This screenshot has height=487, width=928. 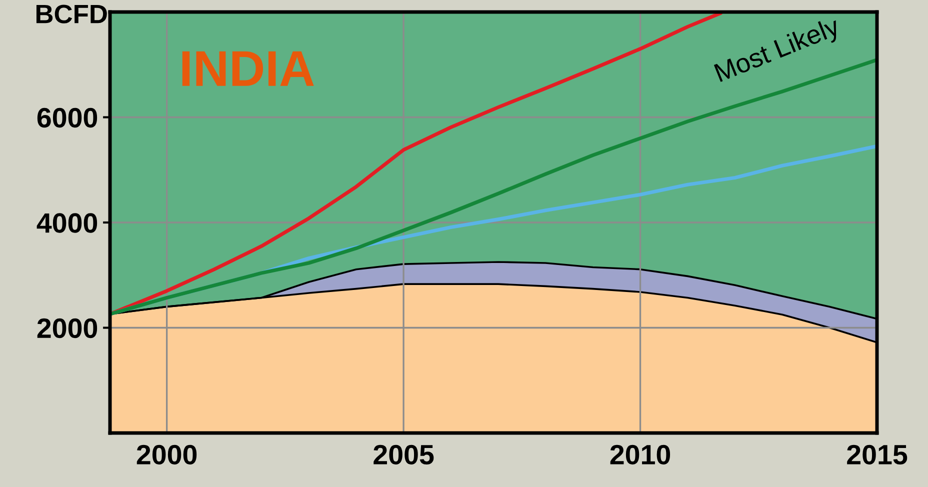 I want to click on y-tick-label: 2000, so click(x=67, y=328).